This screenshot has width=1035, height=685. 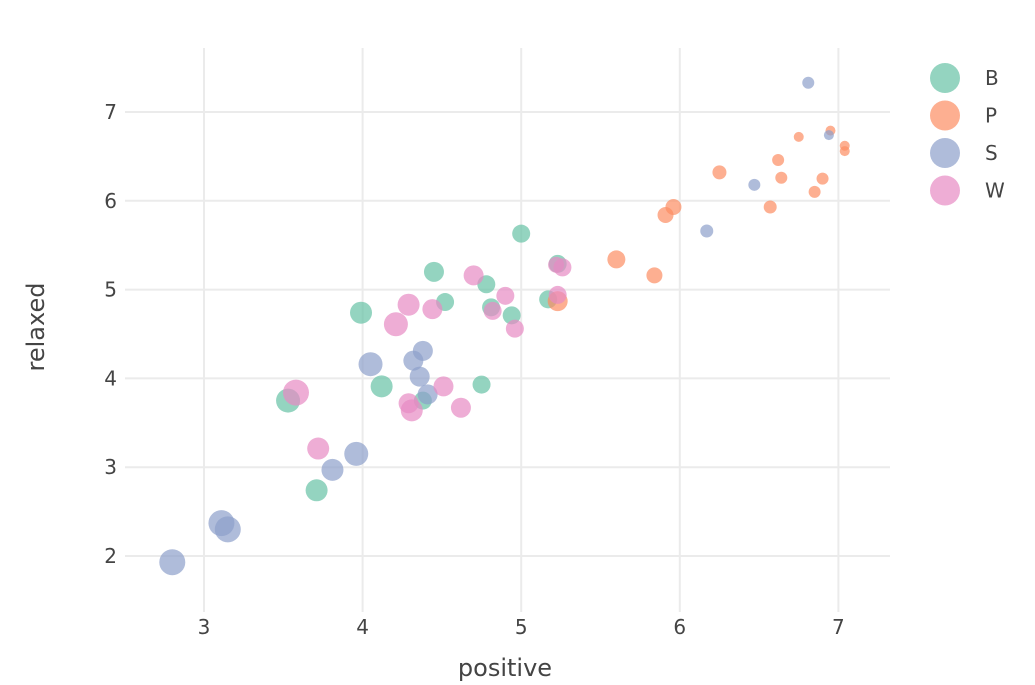 I want to click on legend-label: B, so click(x=992, y=78).